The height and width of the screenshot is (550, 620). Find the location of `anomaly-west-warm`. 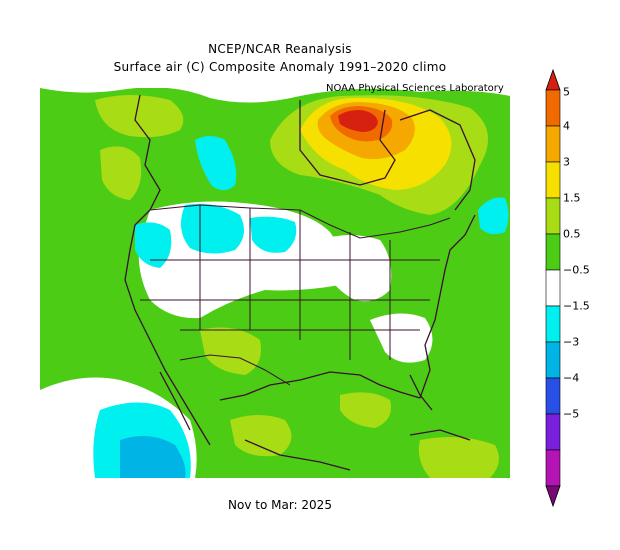

anomaly-west-warm is located at coordinates (121, 173).